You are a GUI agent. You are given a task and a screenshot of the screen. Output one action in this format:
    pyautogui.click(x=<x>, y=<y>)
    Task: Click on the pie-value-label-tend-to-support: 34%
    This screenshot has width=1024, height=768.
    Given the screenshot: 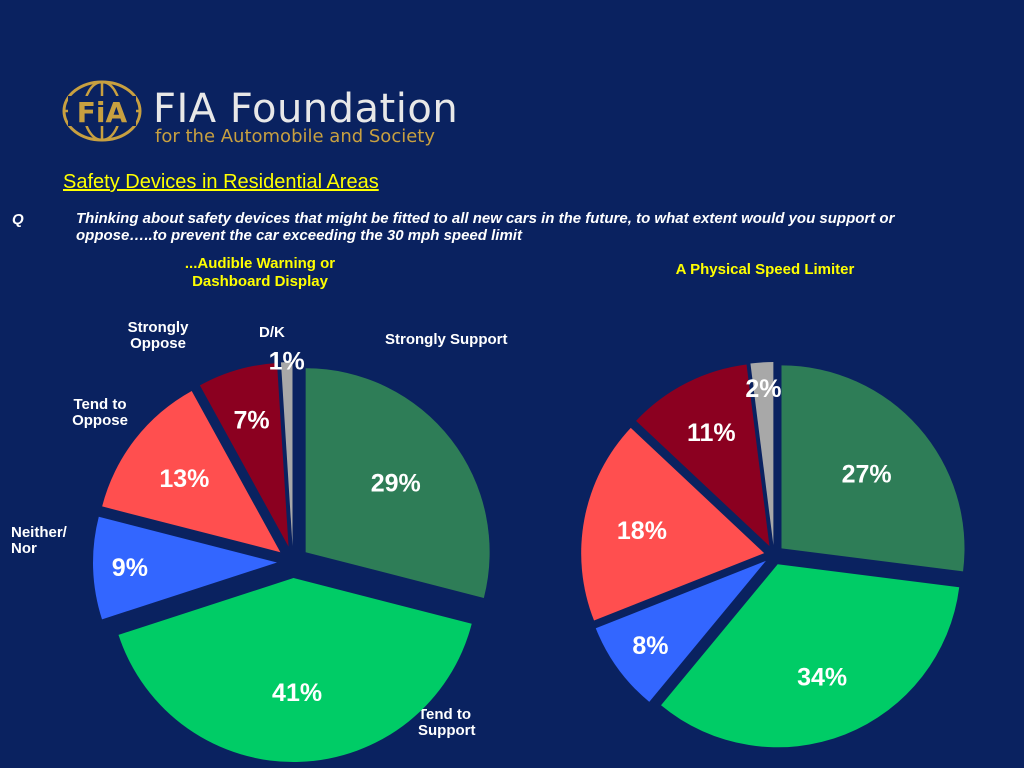 What is the action you would take?
    pyautogui.click(x=822, y=678)
    